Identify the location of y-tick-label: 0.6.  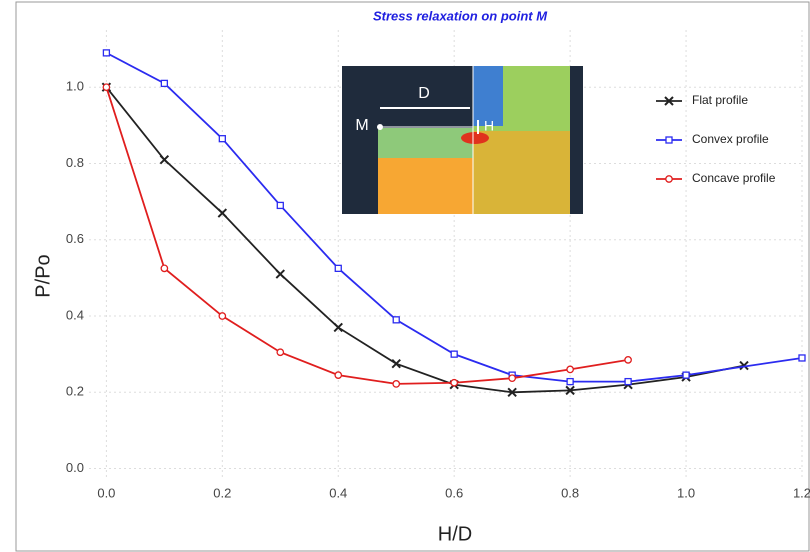
(75, 238).